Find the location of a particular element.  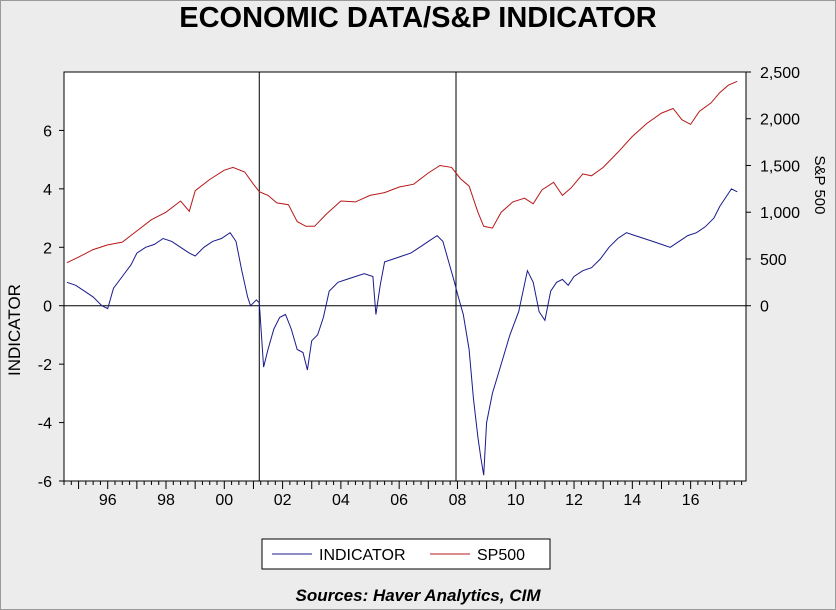

x-tick-label: 12 is located at coordinates (574, 500).